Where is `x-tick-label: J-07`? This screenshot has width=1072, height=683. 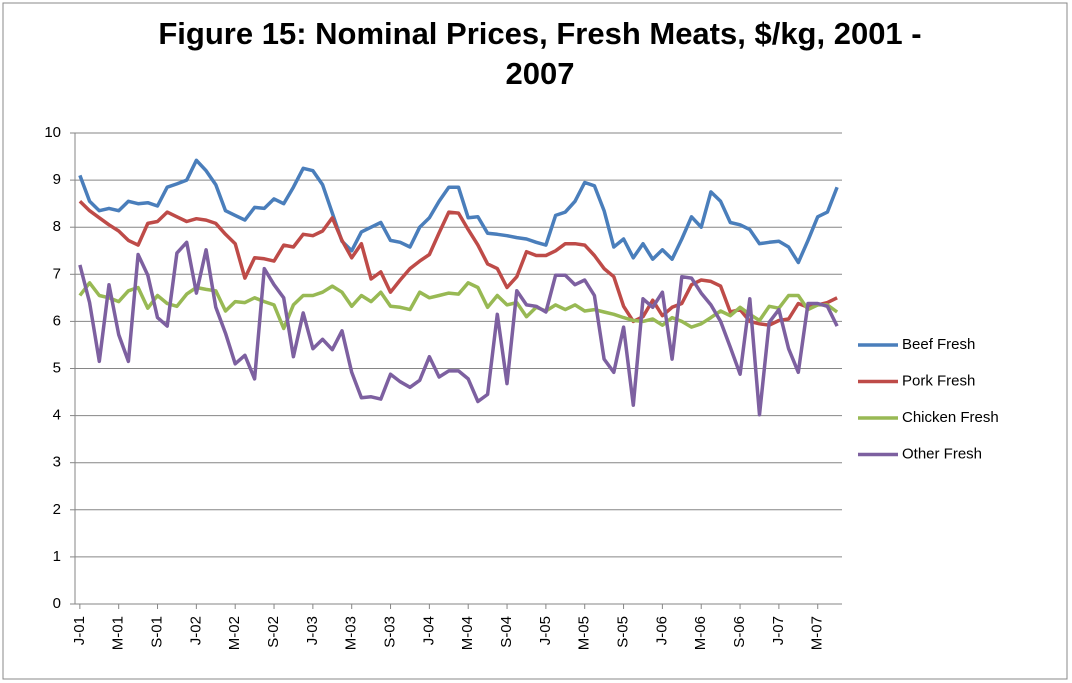 x-tick-label: J-07 is located at coordinates (778, 630).